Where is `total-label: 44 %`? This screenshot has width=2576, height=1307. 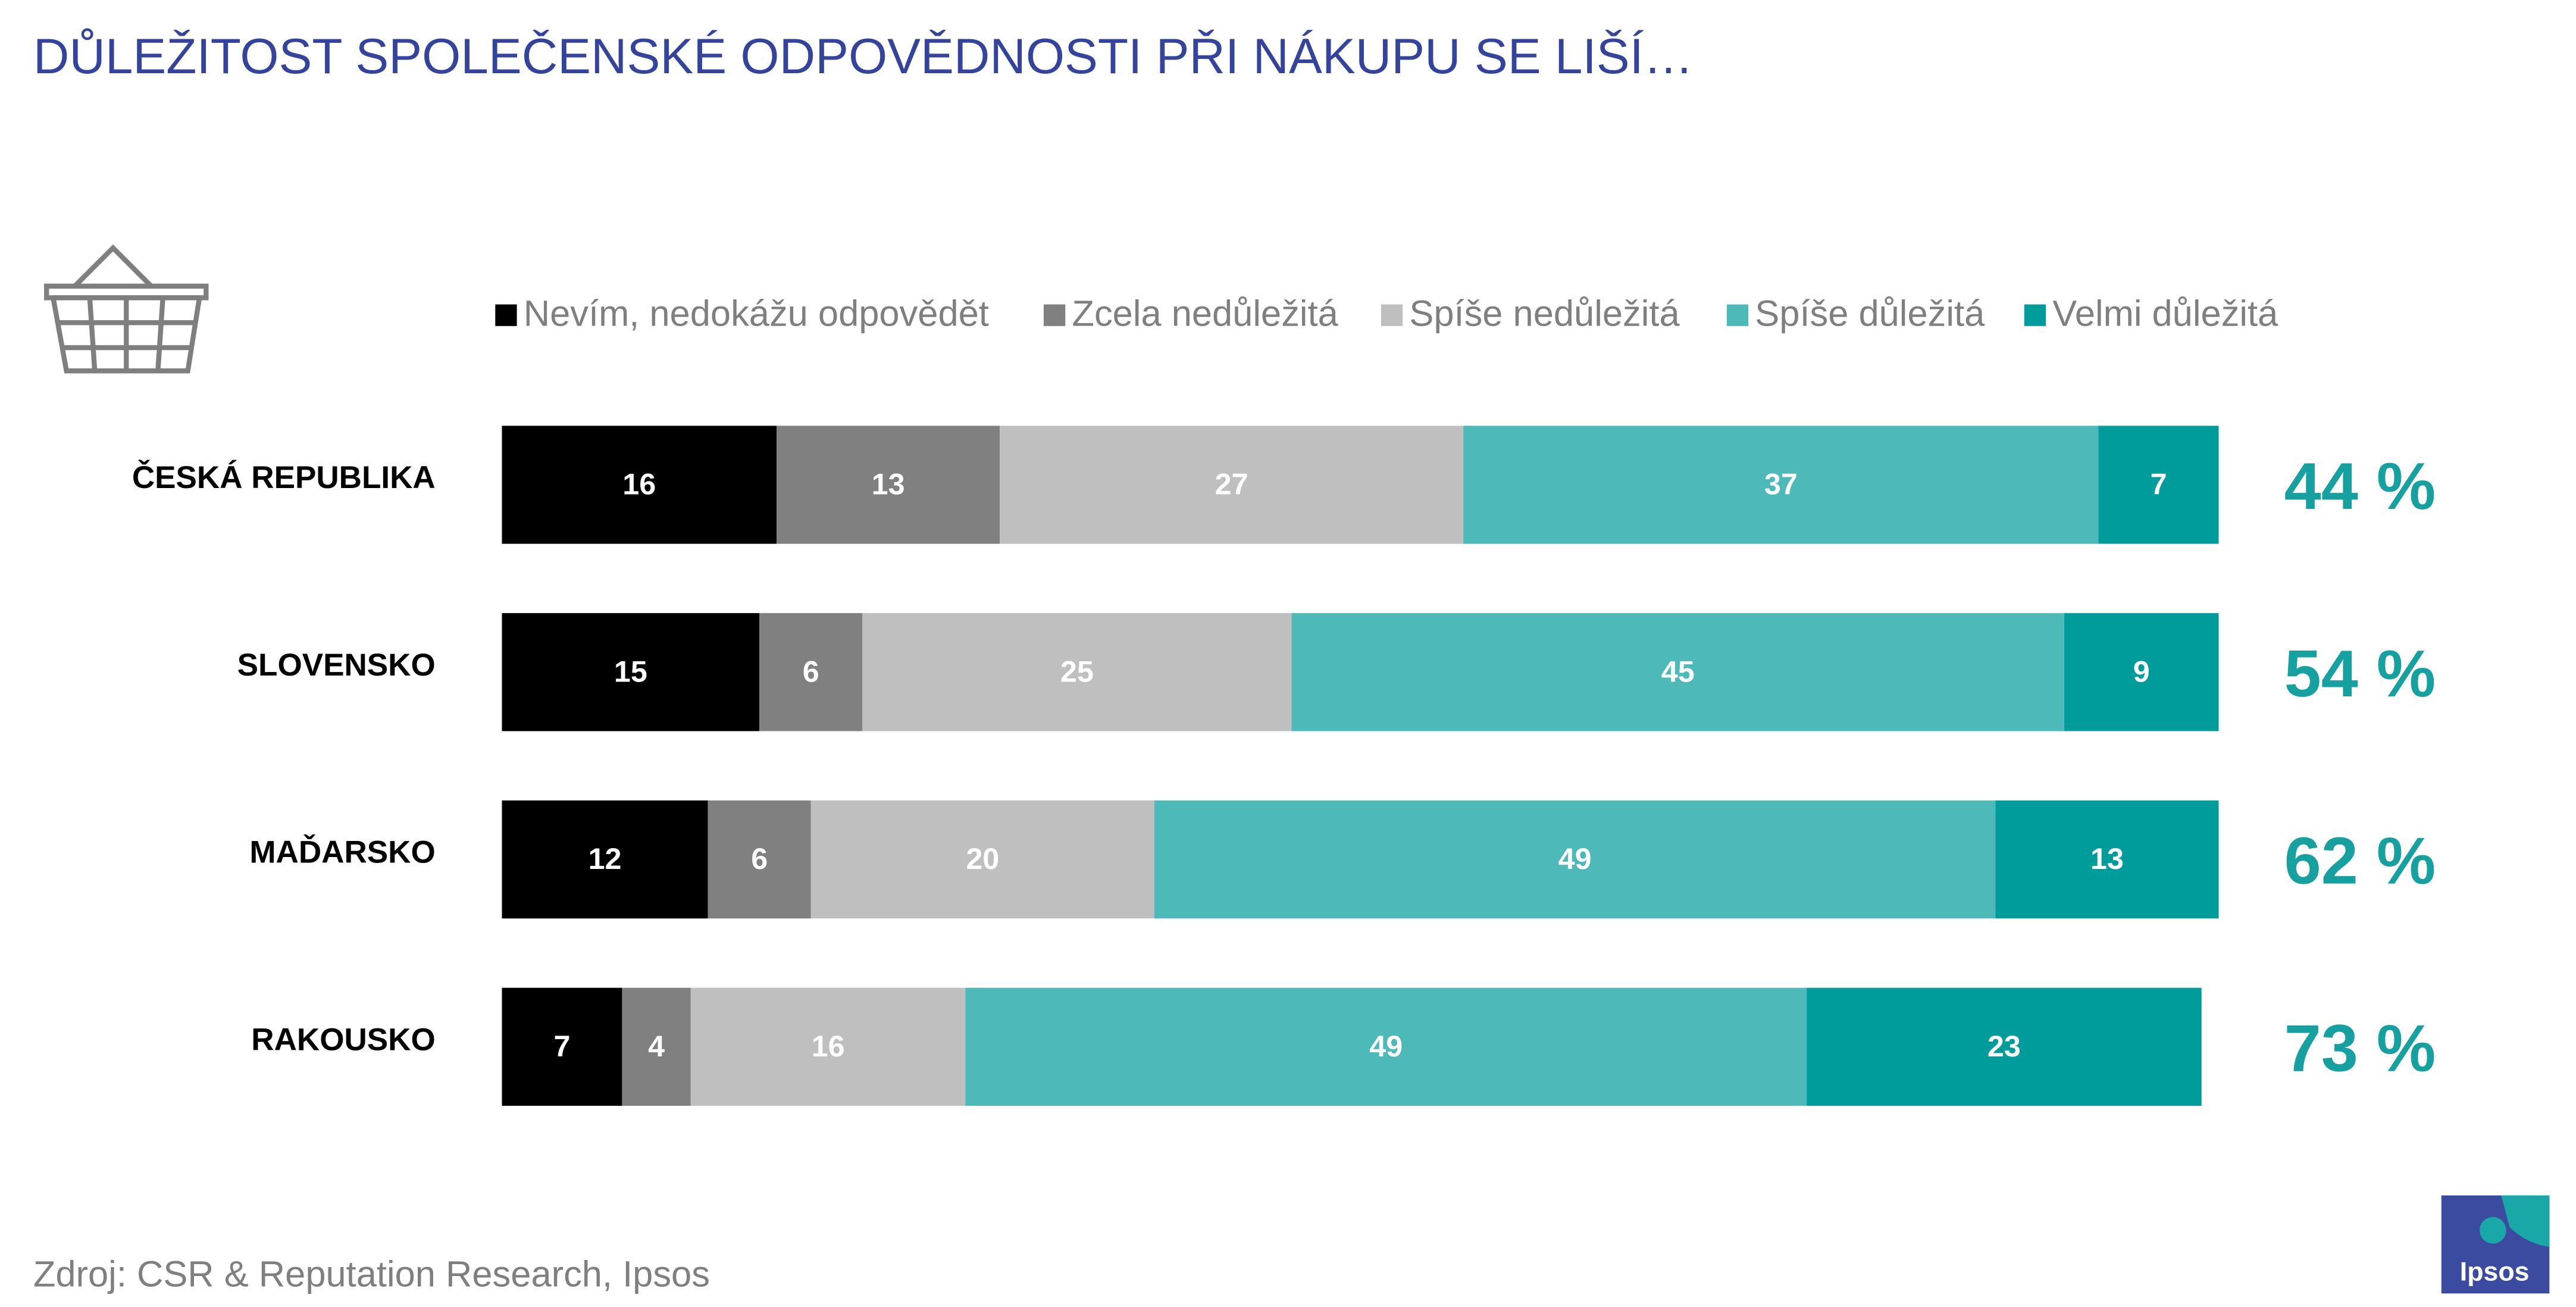
total-label: 44 % is located at coordinates (2360, 486).